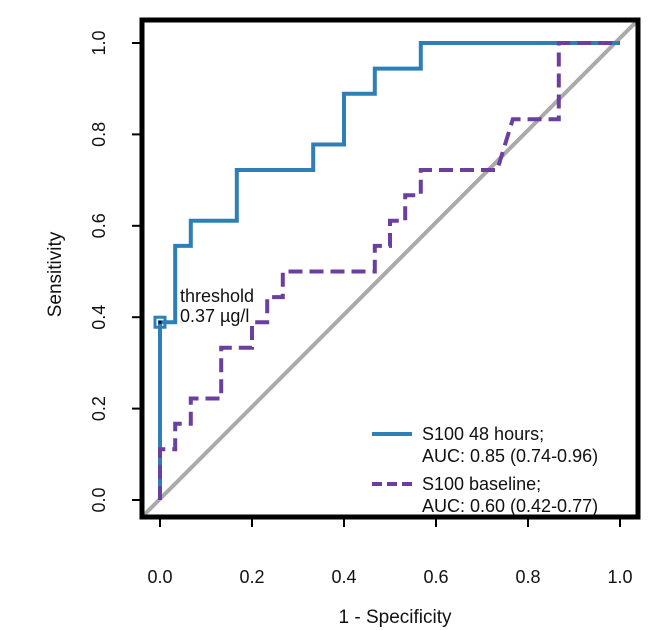  Describe the element at coordinates (159, 577) in the screenshot. I see `x-tick-label: 0.0` at that location.